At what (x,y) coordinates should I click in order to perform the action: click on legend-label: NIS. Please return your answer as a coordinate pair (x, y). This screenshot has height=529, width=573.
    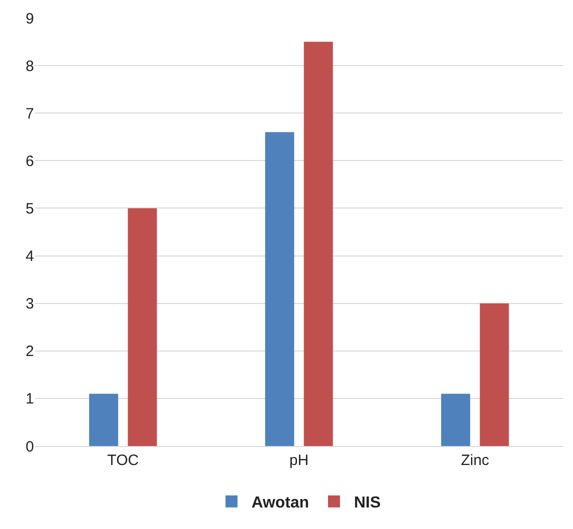
    Looking at the image, I should click on (367, 503).